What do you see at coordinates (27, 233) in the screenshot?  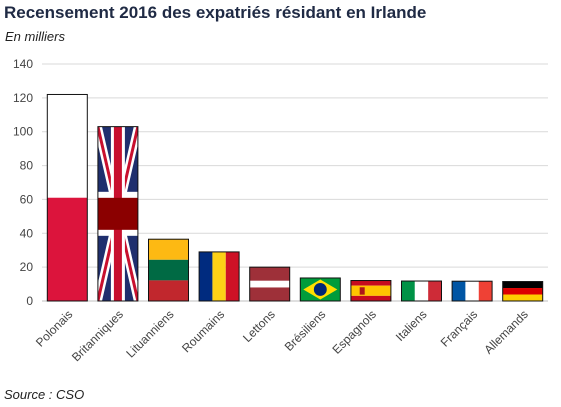 I see `y-tick-label: 40` at bounding box center [27, 233].